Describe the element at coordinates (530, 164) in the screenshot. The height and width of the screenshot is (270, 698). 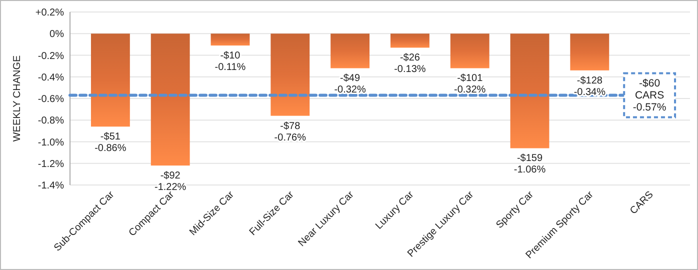
I see `data-label: -$159 -1.06%` at that location.